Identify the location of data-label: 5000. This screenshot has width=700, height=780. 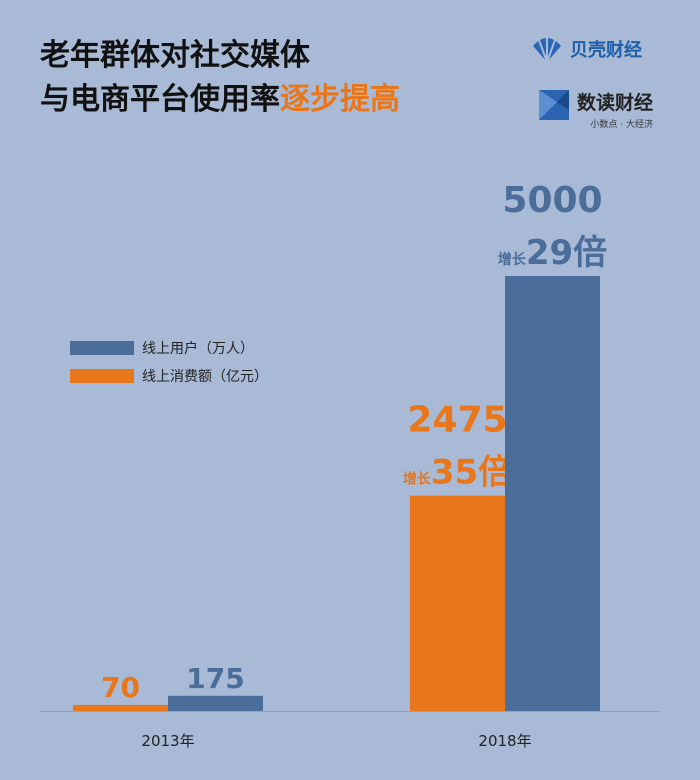
(552, 200).